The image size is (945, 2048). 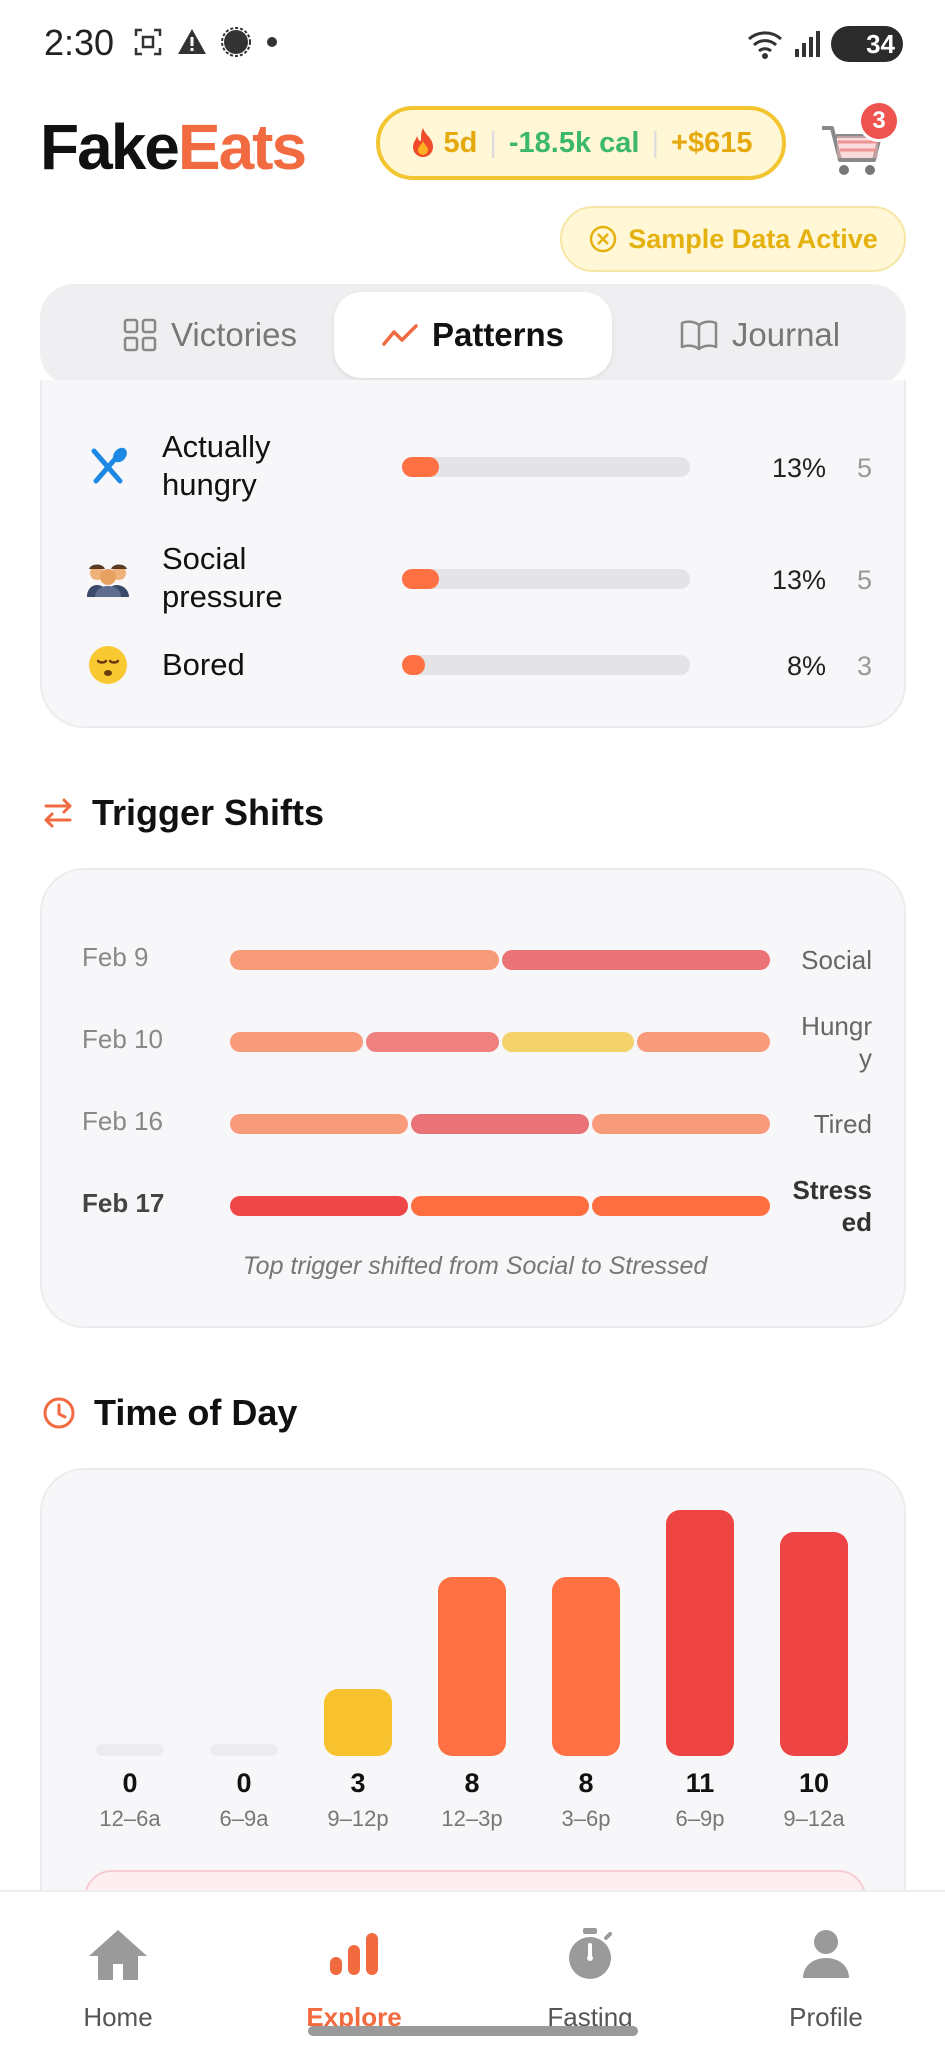 I want to click on chart-category-label: 6–9a, so click(x=244, y=1818).